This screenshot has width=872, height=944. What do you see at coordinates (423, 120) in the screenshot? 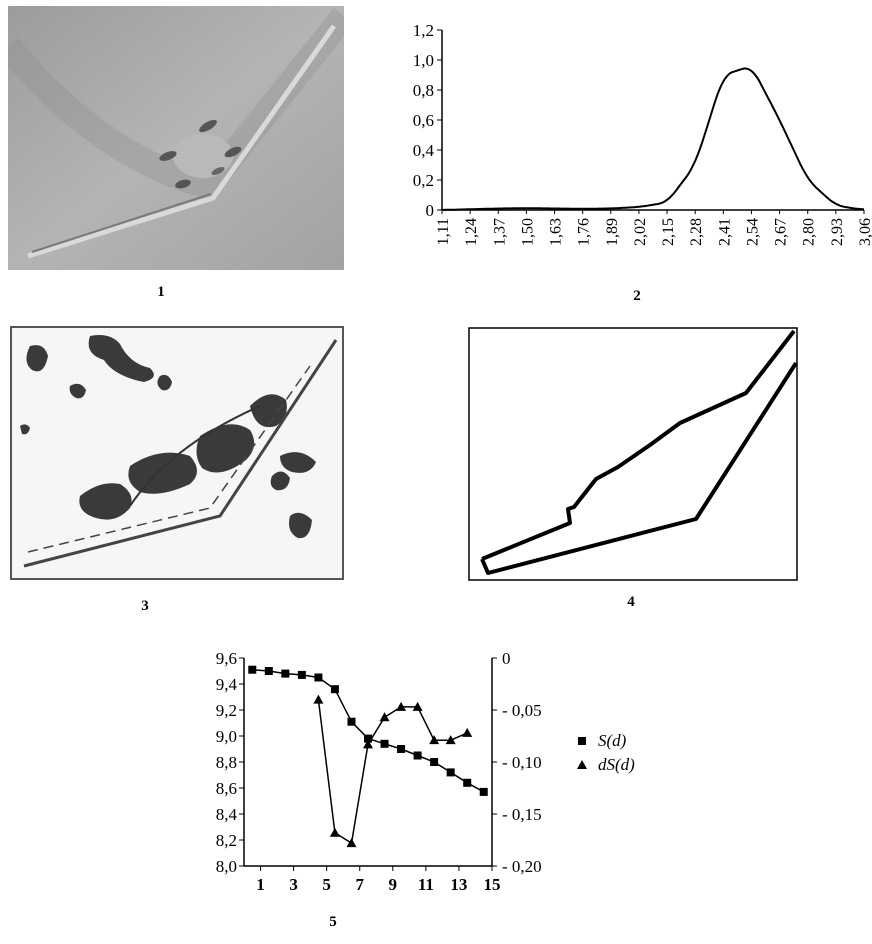
I see `y-tick-label: 0,6` at bounding box center [423, 120].